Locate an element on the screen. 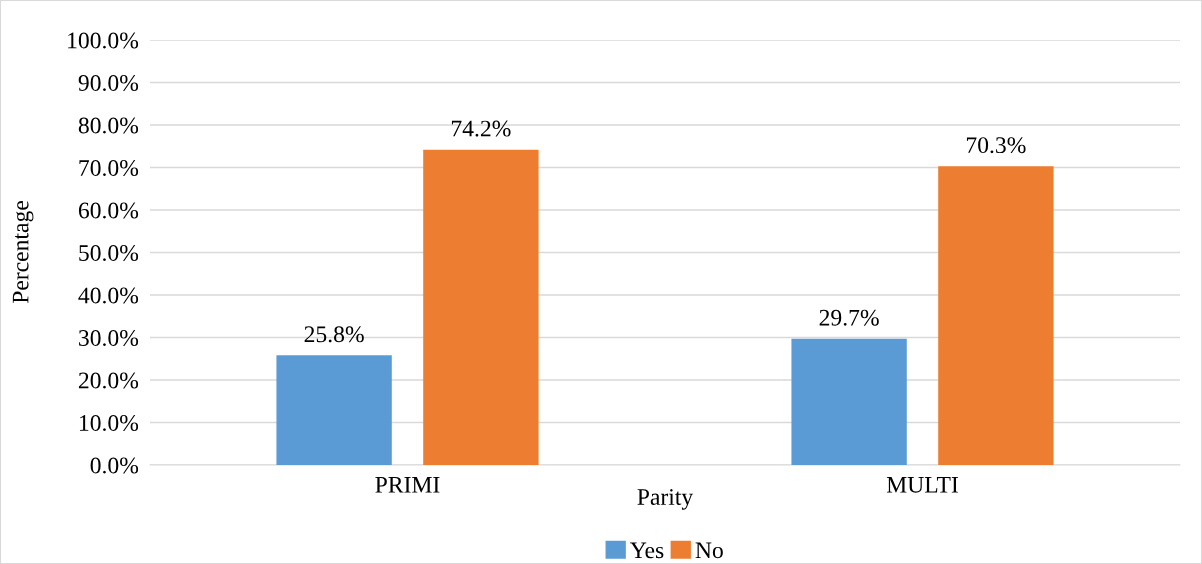  y-tick-label: 30.0% is located at coordinates (109, 338).